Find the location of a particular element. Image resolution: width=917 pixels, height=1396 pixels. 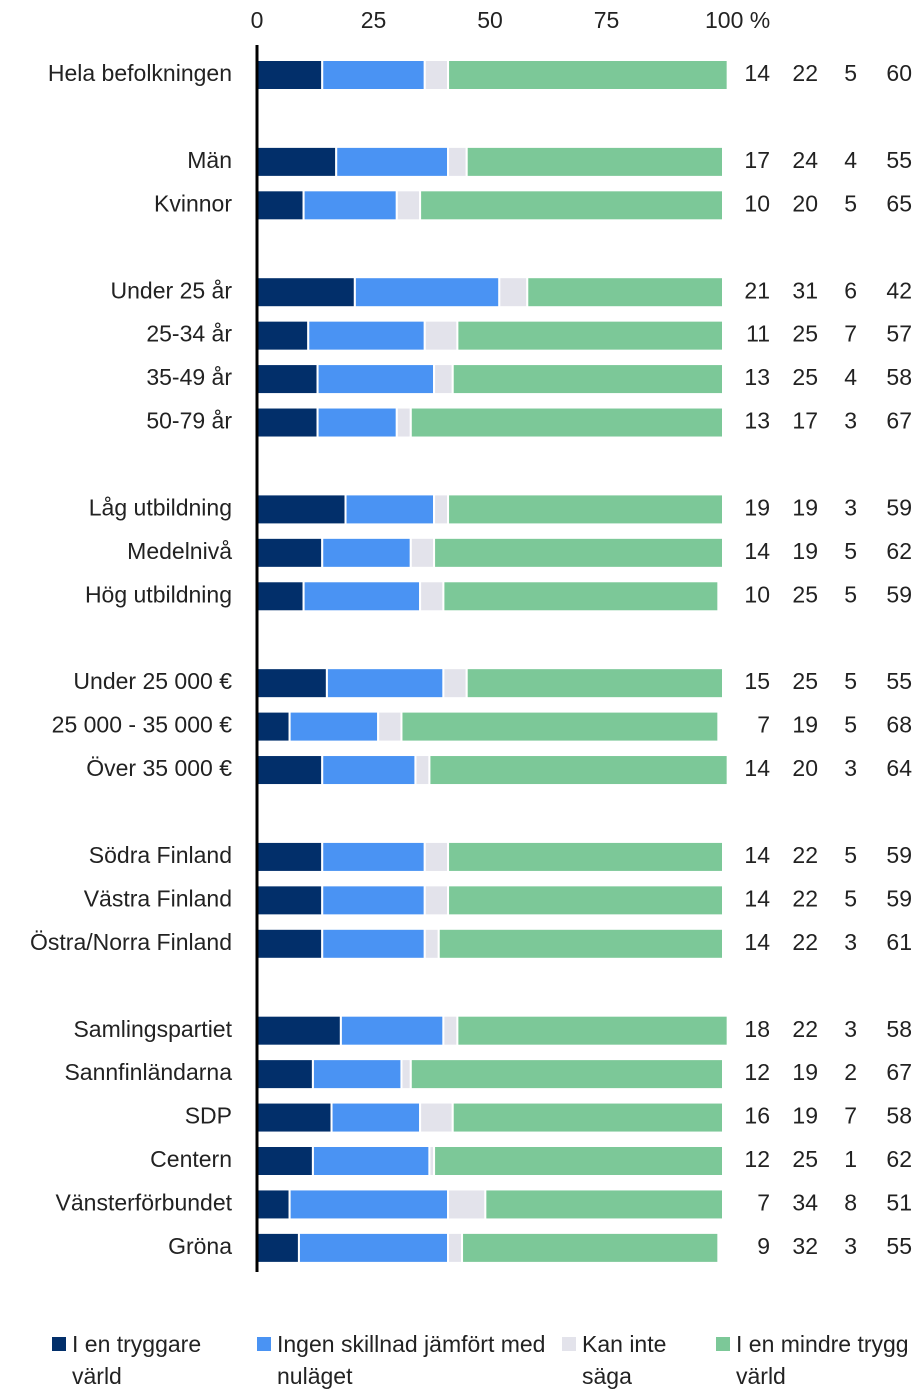

y-tick-label: Västra Finland is located at coordinates (158, 898).